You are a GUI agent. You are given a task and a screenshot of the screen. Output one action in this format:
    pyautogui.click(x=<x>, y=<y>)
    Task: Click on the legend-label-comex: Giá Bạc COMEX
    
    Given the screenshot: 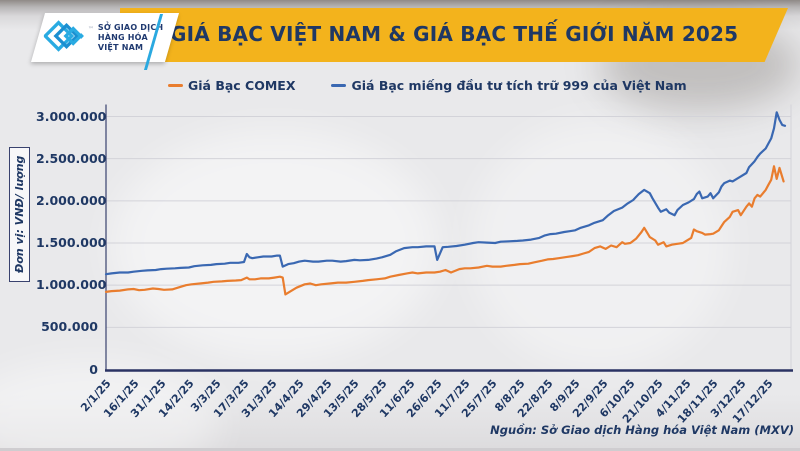 What is the action you would take?
    pyautogui.click(x=242, y=85)
    